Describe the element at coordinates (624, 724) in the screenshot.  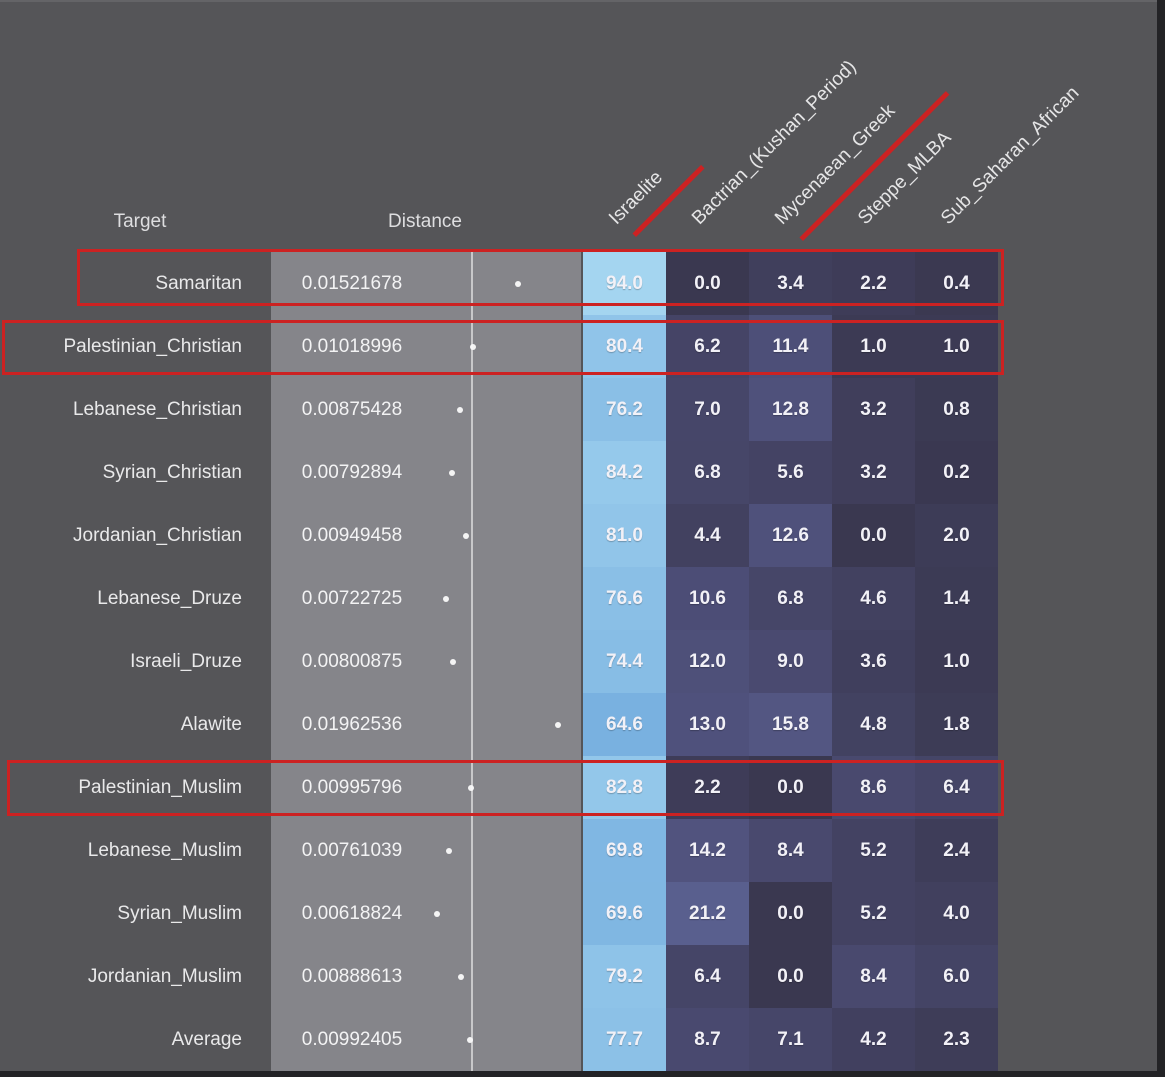
I see `value-cell: 64.6` at that location.